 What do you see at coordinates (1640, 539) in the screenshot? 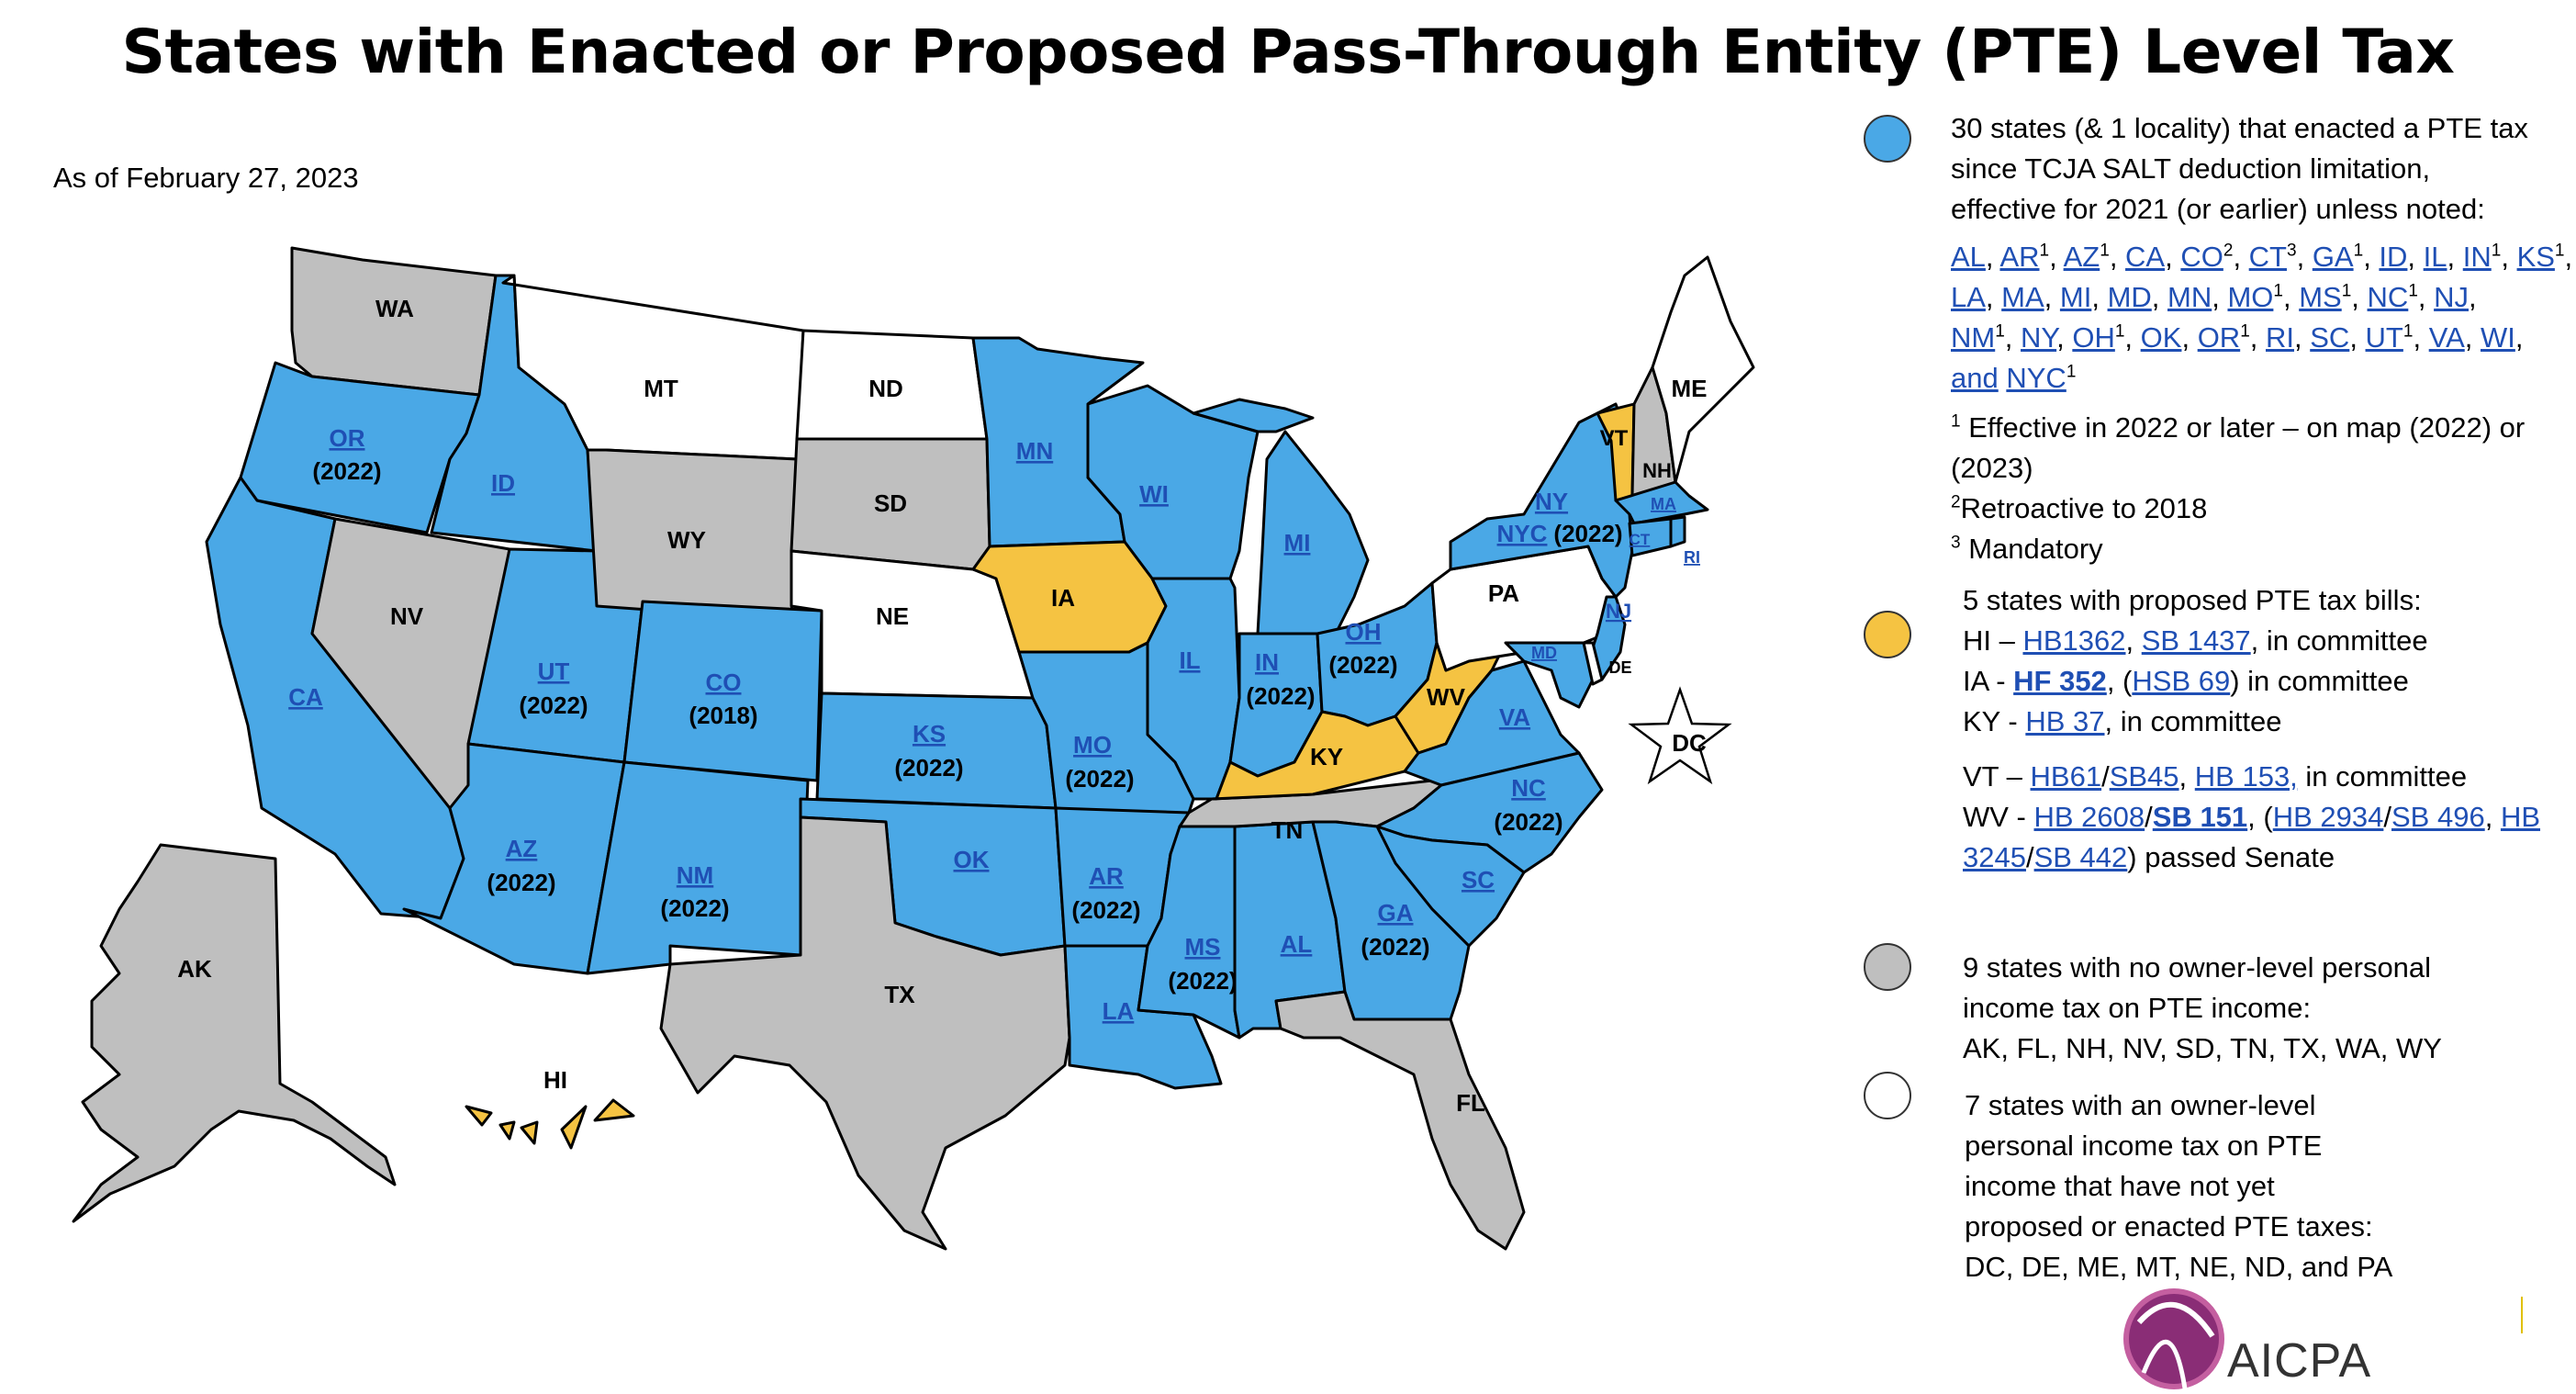
I see `label-ct: CT` at bounding box center [1640, 539].